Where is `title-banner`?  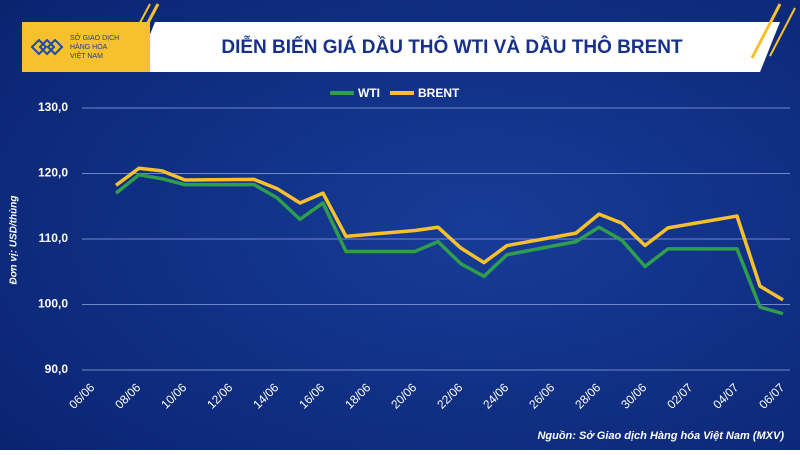 title-banner is located at coordinates (457, 47).